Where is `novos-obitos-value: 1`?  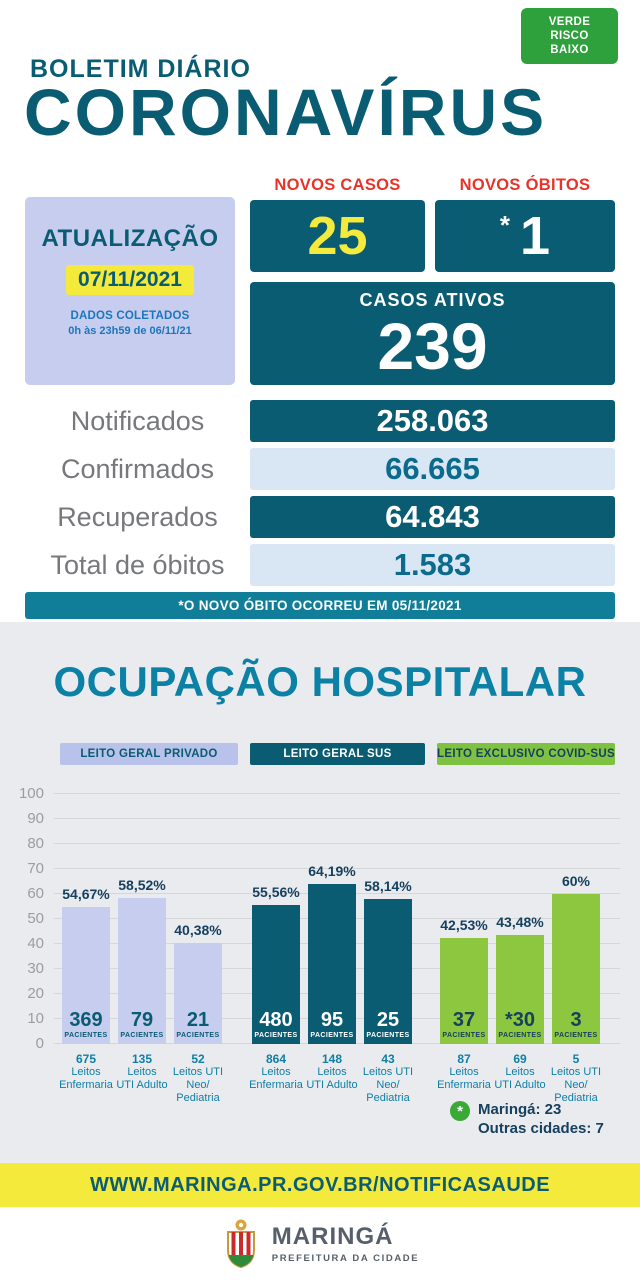
novos-obitos-value: 1 is located at coordinates (535, 236).